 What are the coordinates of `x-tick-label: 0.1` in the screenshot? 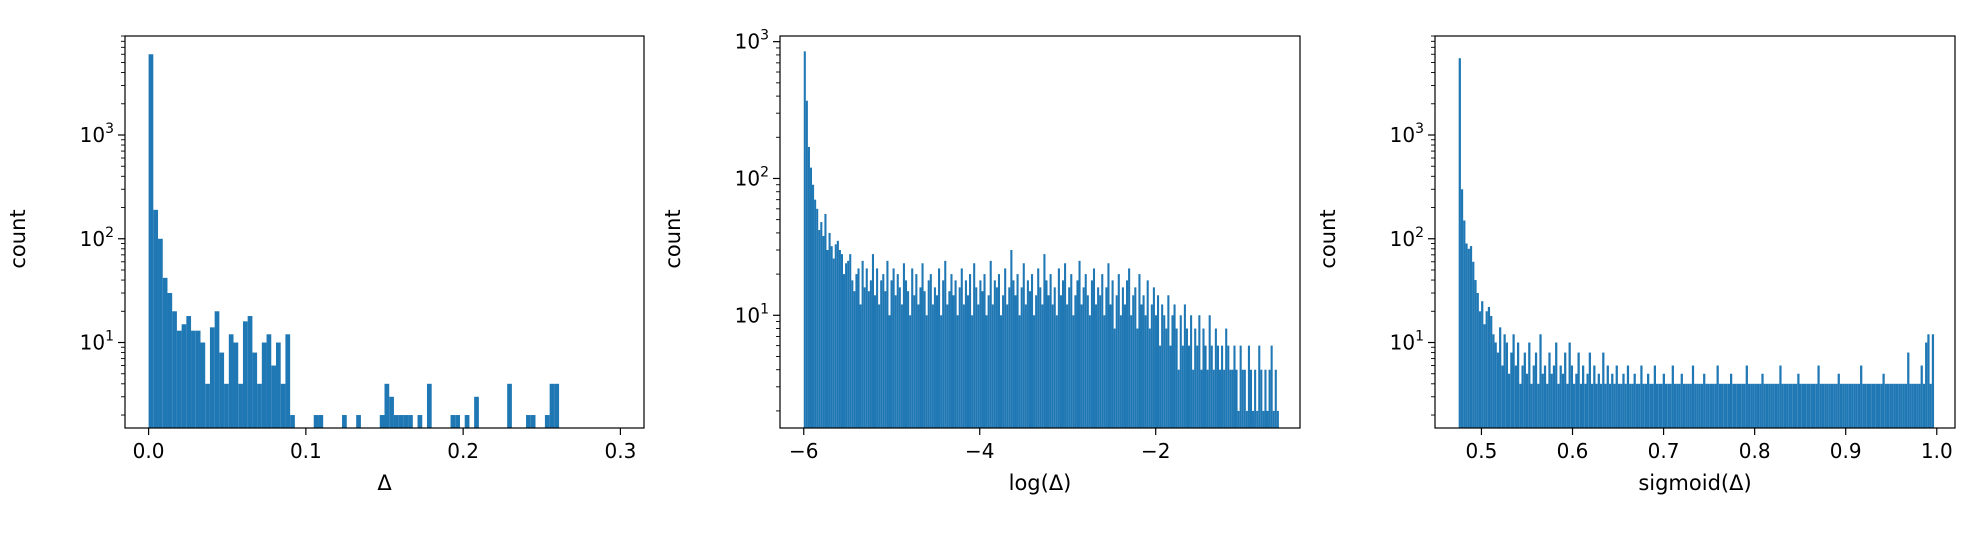 It's located at (306, 451).